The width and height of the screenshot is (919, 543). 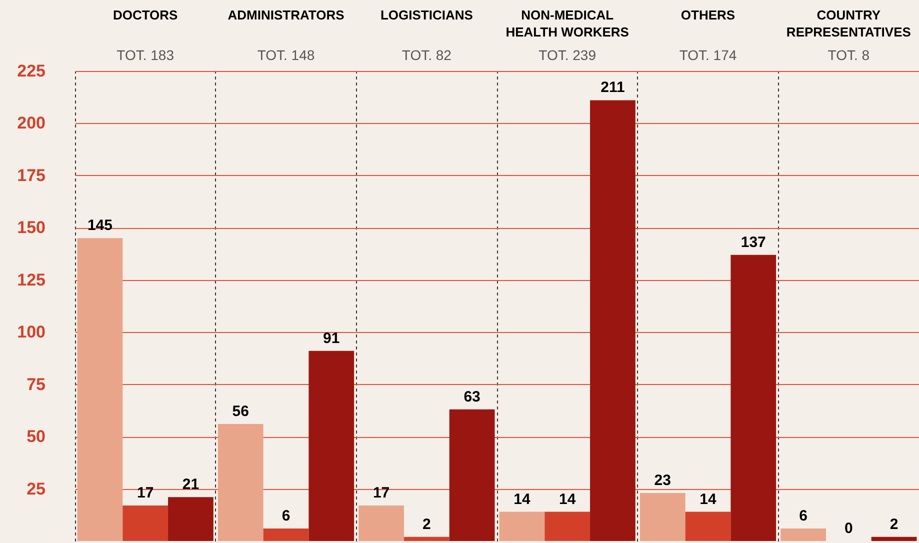 I want to click on y-tick-label: 50, so click(x=36, y=436).